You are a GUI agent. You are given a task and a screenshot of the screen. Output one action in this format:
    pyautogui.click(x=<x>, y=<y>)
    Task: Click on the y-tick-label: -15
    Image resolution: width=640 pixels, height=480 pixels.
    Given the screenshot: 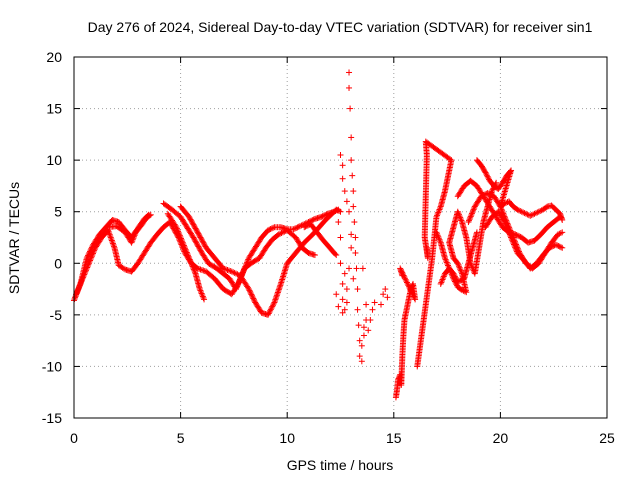 What is the action you would take?
    pyautogui.click(x=52, y=418)
    